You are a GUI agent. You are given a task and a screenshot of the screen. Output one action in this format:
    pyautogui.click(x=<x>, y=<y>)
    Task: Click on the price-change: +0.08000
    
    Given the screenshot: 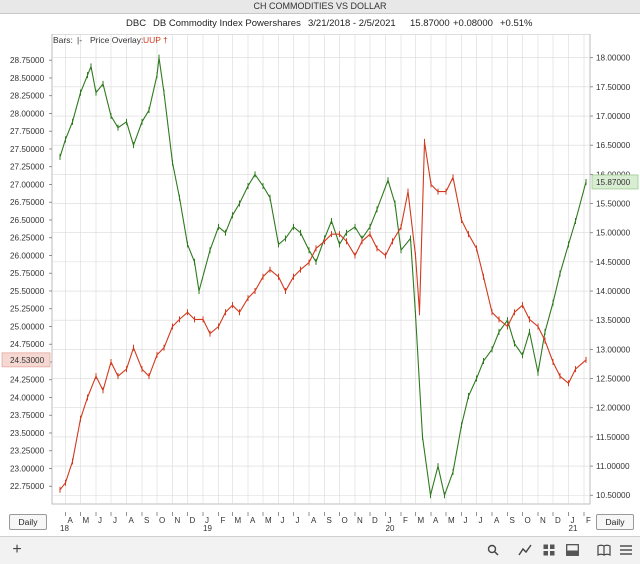 What is the action you would take?
    pyautogui.click(x=473, y=23)
    